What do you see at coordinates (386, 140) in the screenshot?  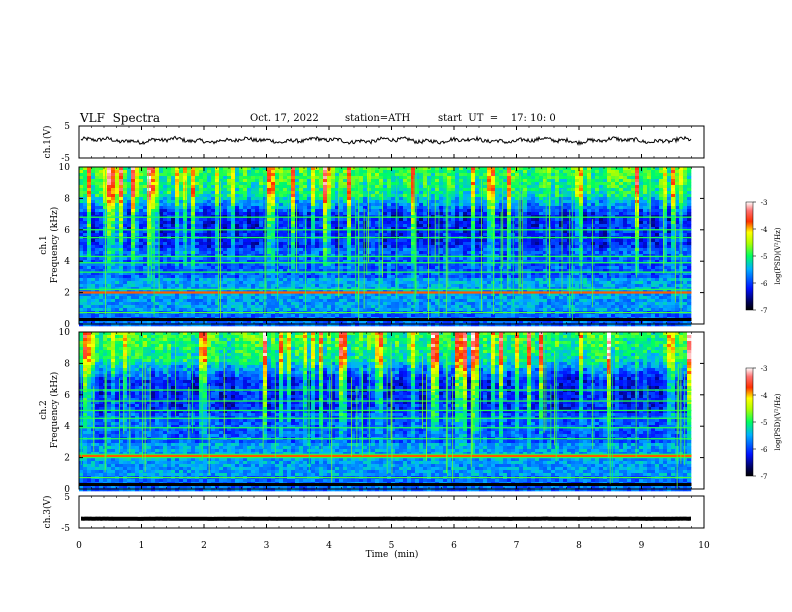 I see `ch1-waveform-trace` at bounding box center [386, 140].